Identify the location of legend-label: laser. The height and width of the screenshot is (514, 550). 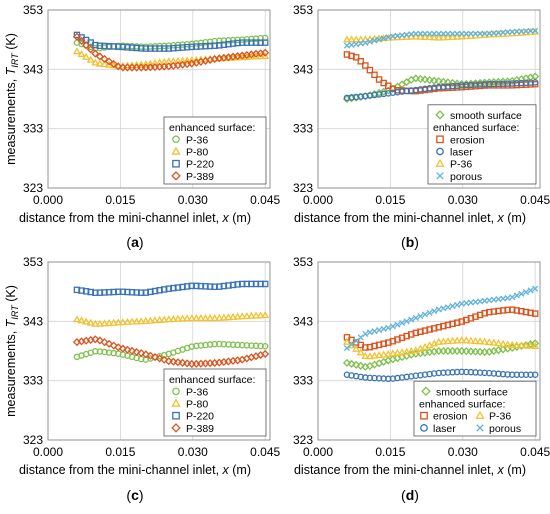
(461, 153).